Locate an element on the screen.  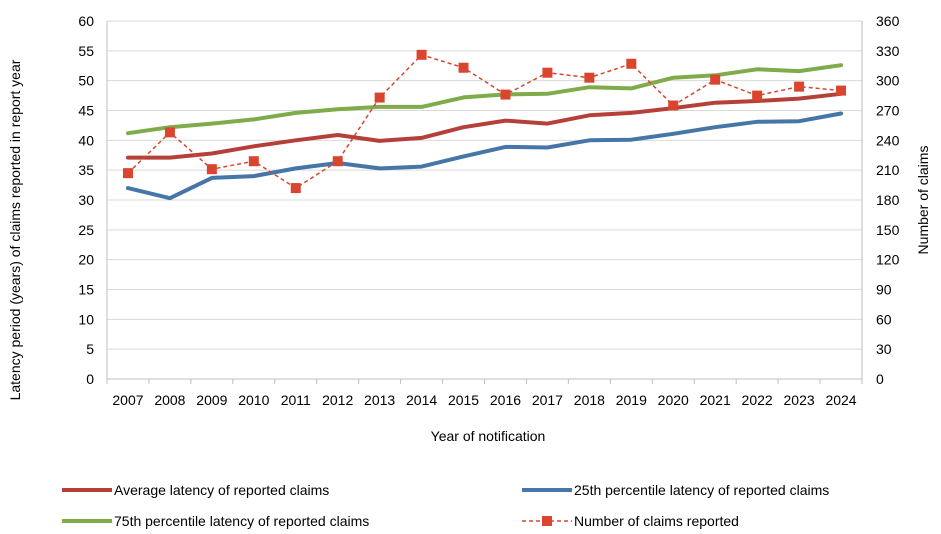
right-tick-label: 210 is located at coordinates (888, 170).